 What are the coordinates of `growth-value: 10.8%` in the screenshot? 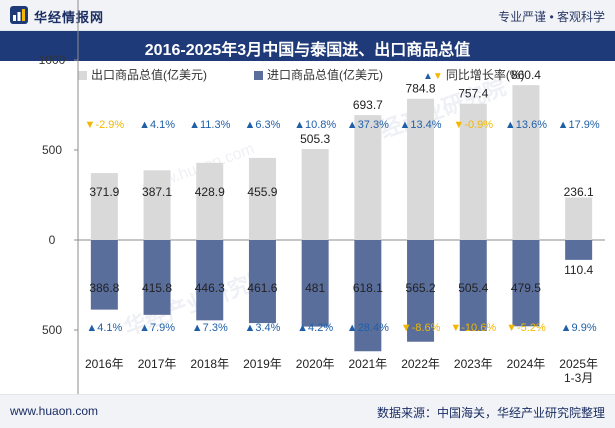 It's located at (320, 125).